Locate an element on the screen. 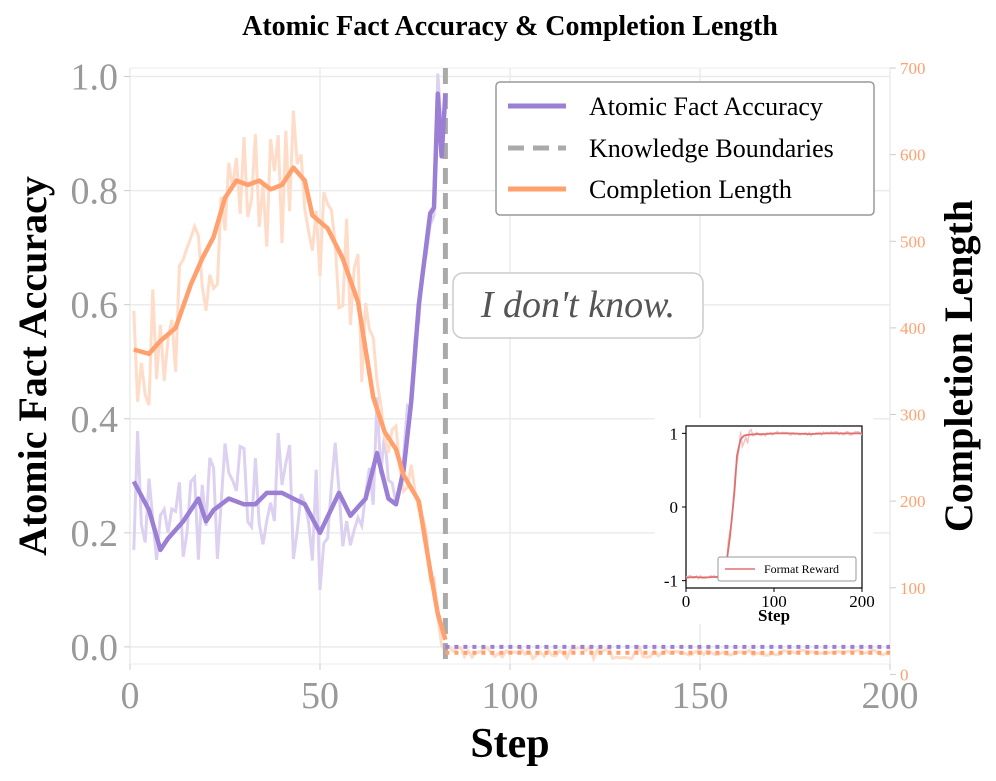  inset-y-tick-label: 1 is located at coordinates (674, 433).